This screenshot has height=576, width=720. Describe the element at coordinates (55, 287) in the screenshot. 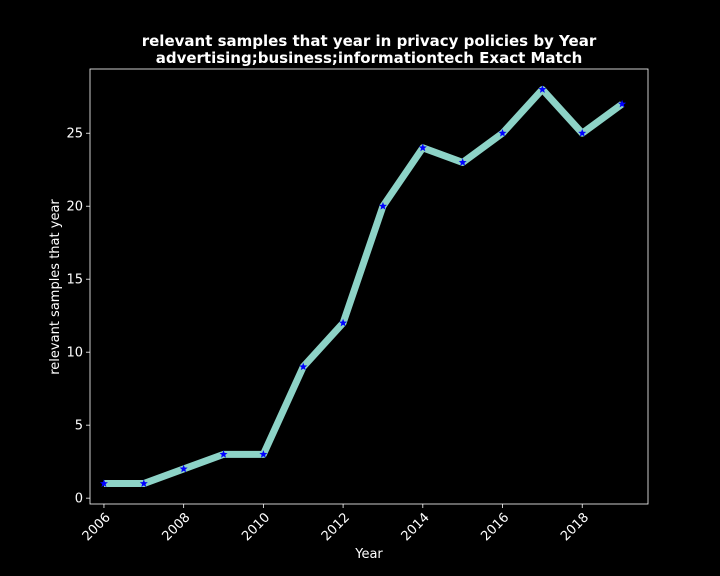

I see `y-axis-label: relevant samples that year` at that location.